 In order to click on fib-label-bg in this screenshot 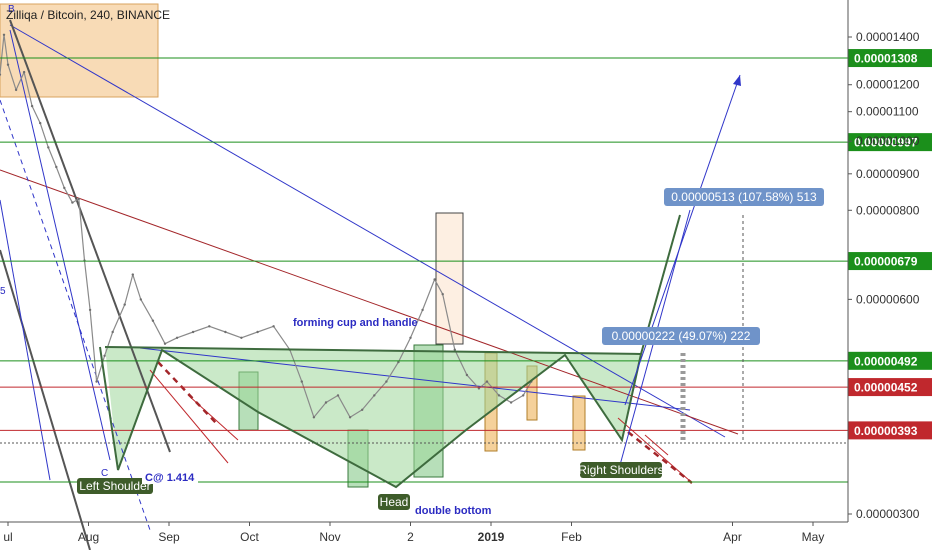, I will do `click(170, 477)`.